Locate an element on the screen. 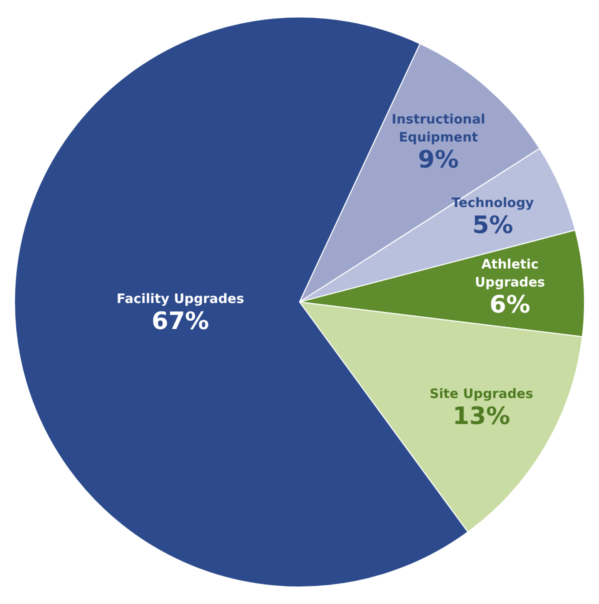 This screenshot has width=599, height=604. slice-label: Instructional Equipment is located at coordinates (439, 129).